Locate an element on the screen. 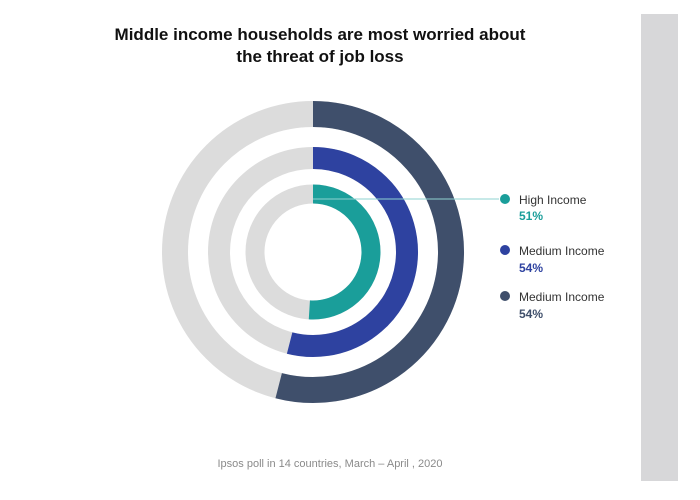  legend-label-outer: Medium Income is located at coordinates (562, 297).